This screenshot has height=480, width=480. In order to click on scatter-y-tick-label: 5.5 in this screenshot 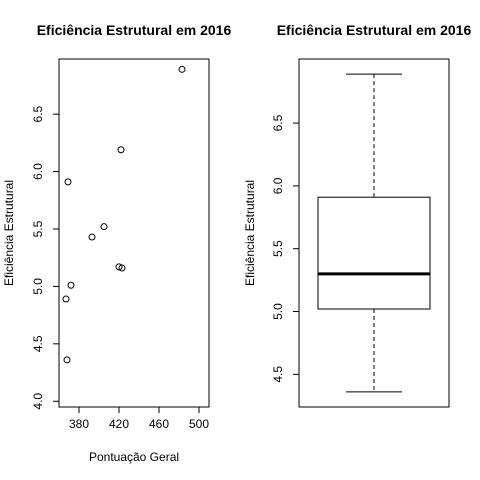, I will do `click(38, 228)`.